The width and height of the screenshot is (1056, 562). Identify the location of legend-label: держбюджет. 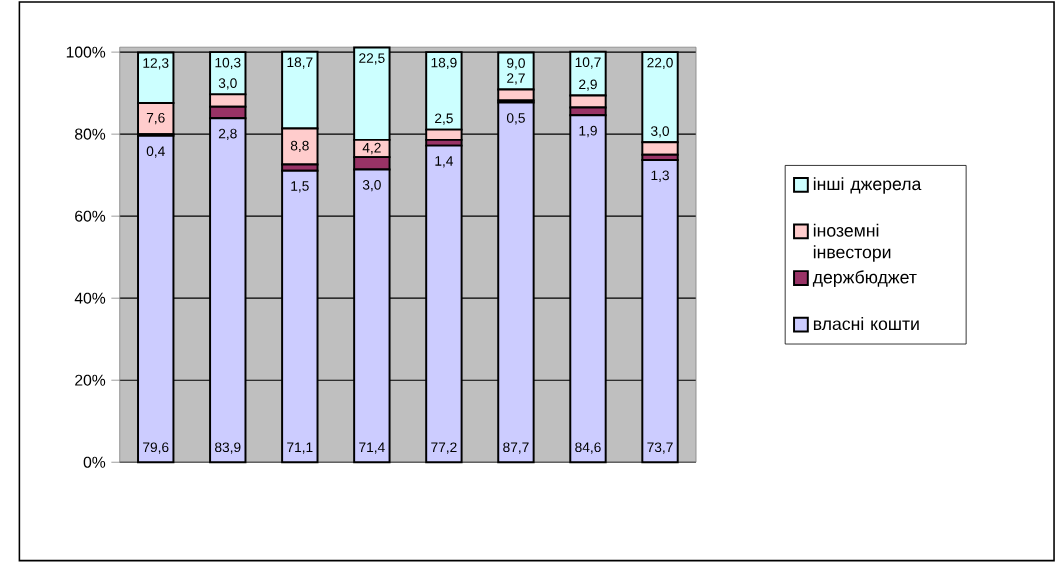
(864, 278).